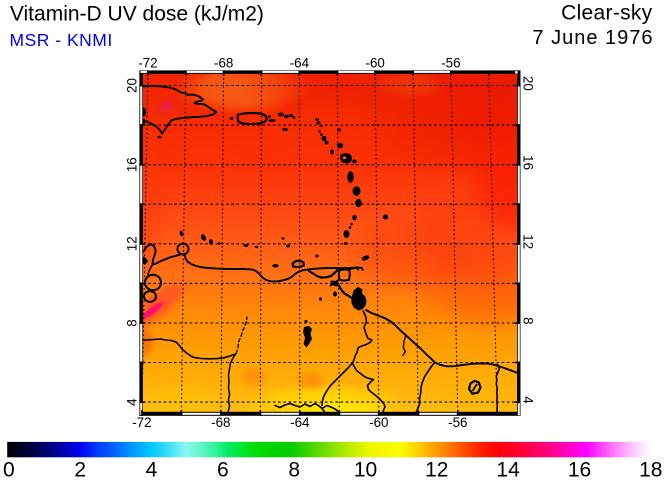 The width and height of the screenshot is (665, 480). Describe the element at coordinates (508, 469) in the screenshot. I see `svg-text: 14` at that location.